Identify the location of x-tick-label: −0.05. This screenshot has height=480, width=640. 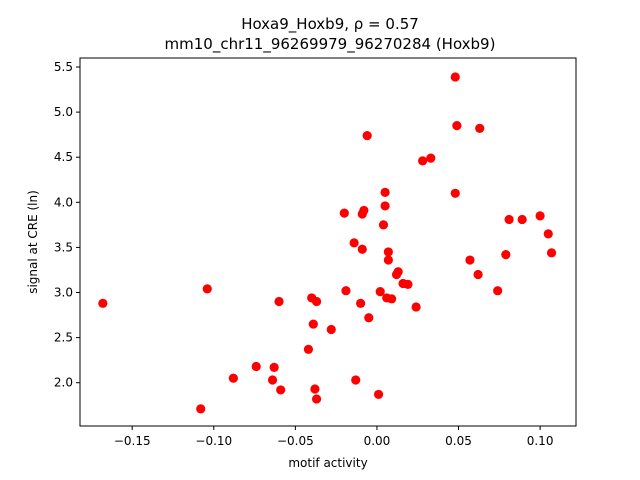
(295, 441).